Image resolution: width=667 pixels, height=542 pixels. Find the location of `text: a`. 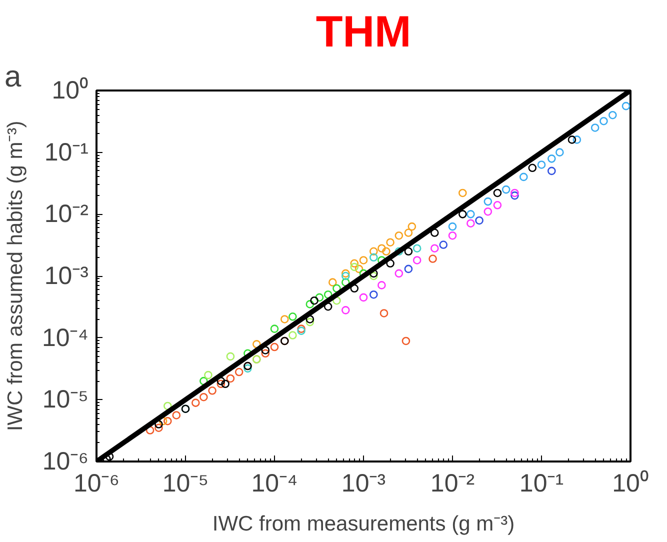

text: a is located at coordinates (13, 77).